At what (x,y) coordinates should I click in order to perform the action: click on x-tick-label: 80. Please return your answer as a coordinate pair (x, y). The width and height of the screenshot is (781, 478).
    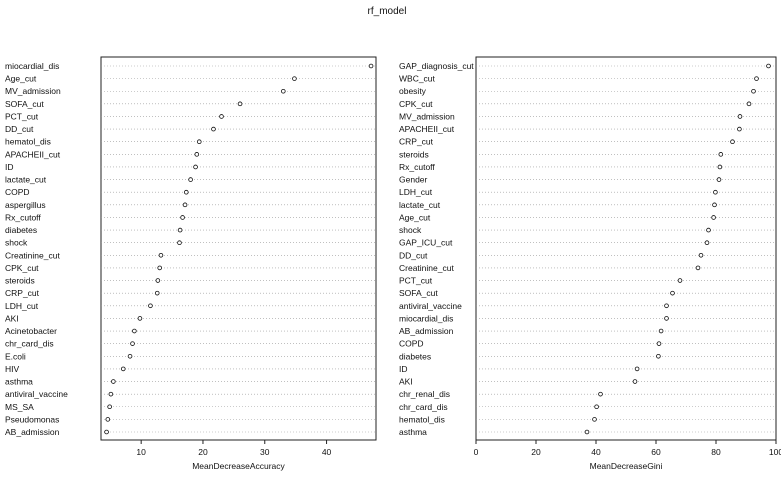
    Looking at the image, I should click on (716, 452).